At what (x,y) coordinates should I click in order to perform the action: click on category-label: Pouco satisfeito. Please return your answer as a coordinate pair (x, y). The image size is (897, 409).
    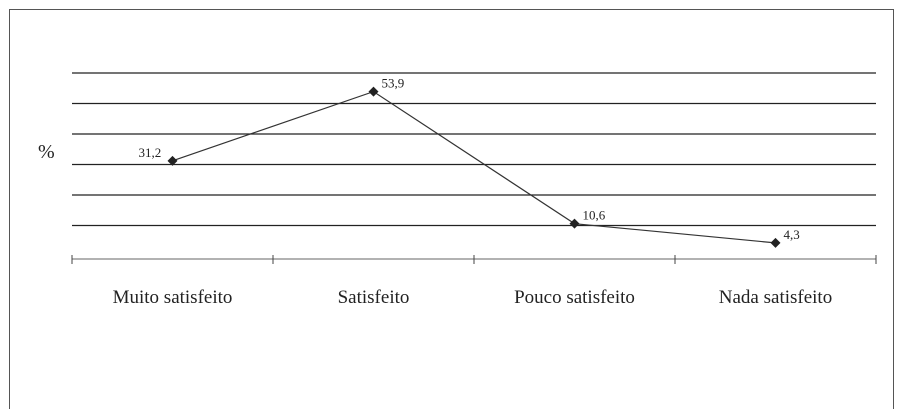
    Looking at the image, I should click on (574, 297).